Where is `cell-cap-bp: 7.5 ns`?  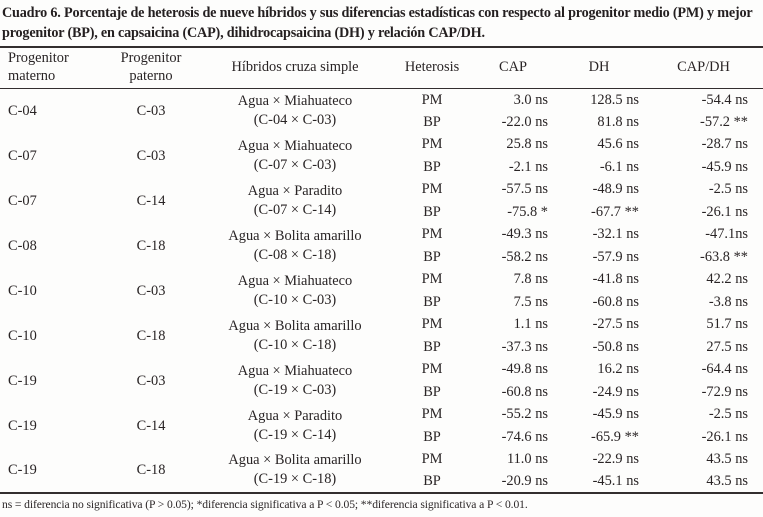
cell-cap-bp: 7.5 ns is located at coordinates (530, 301).